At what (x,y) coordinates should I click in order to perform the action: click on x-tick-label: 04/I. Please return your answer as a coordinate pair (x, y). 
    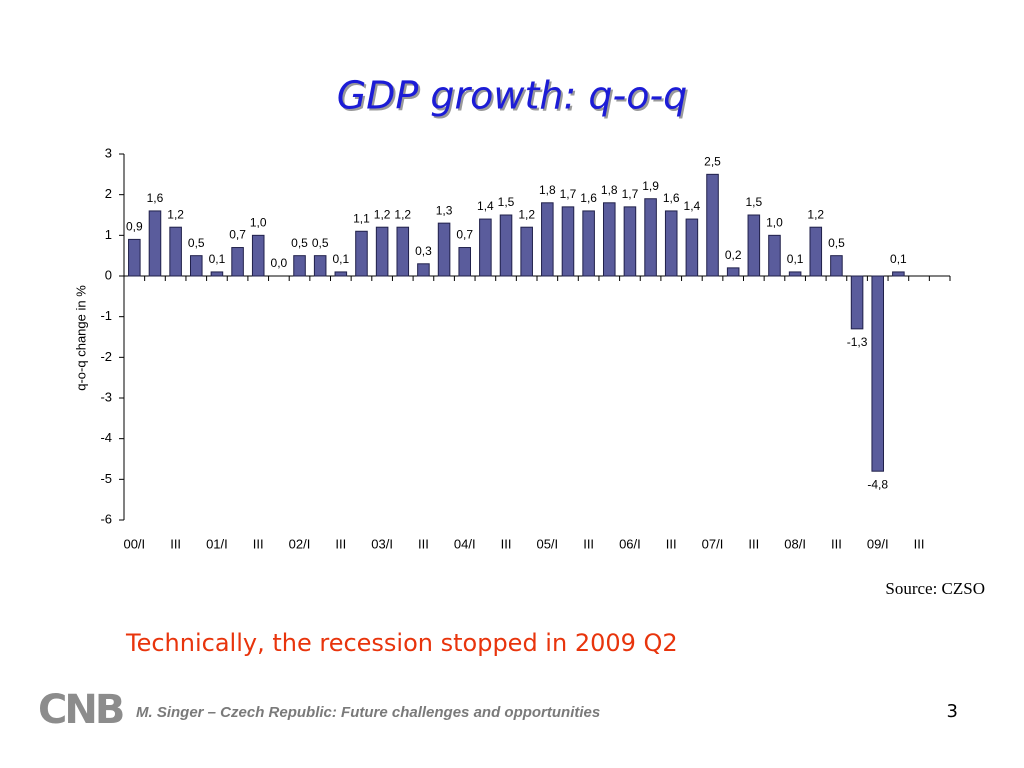
    Looking at the image, I should click on (465, 543).